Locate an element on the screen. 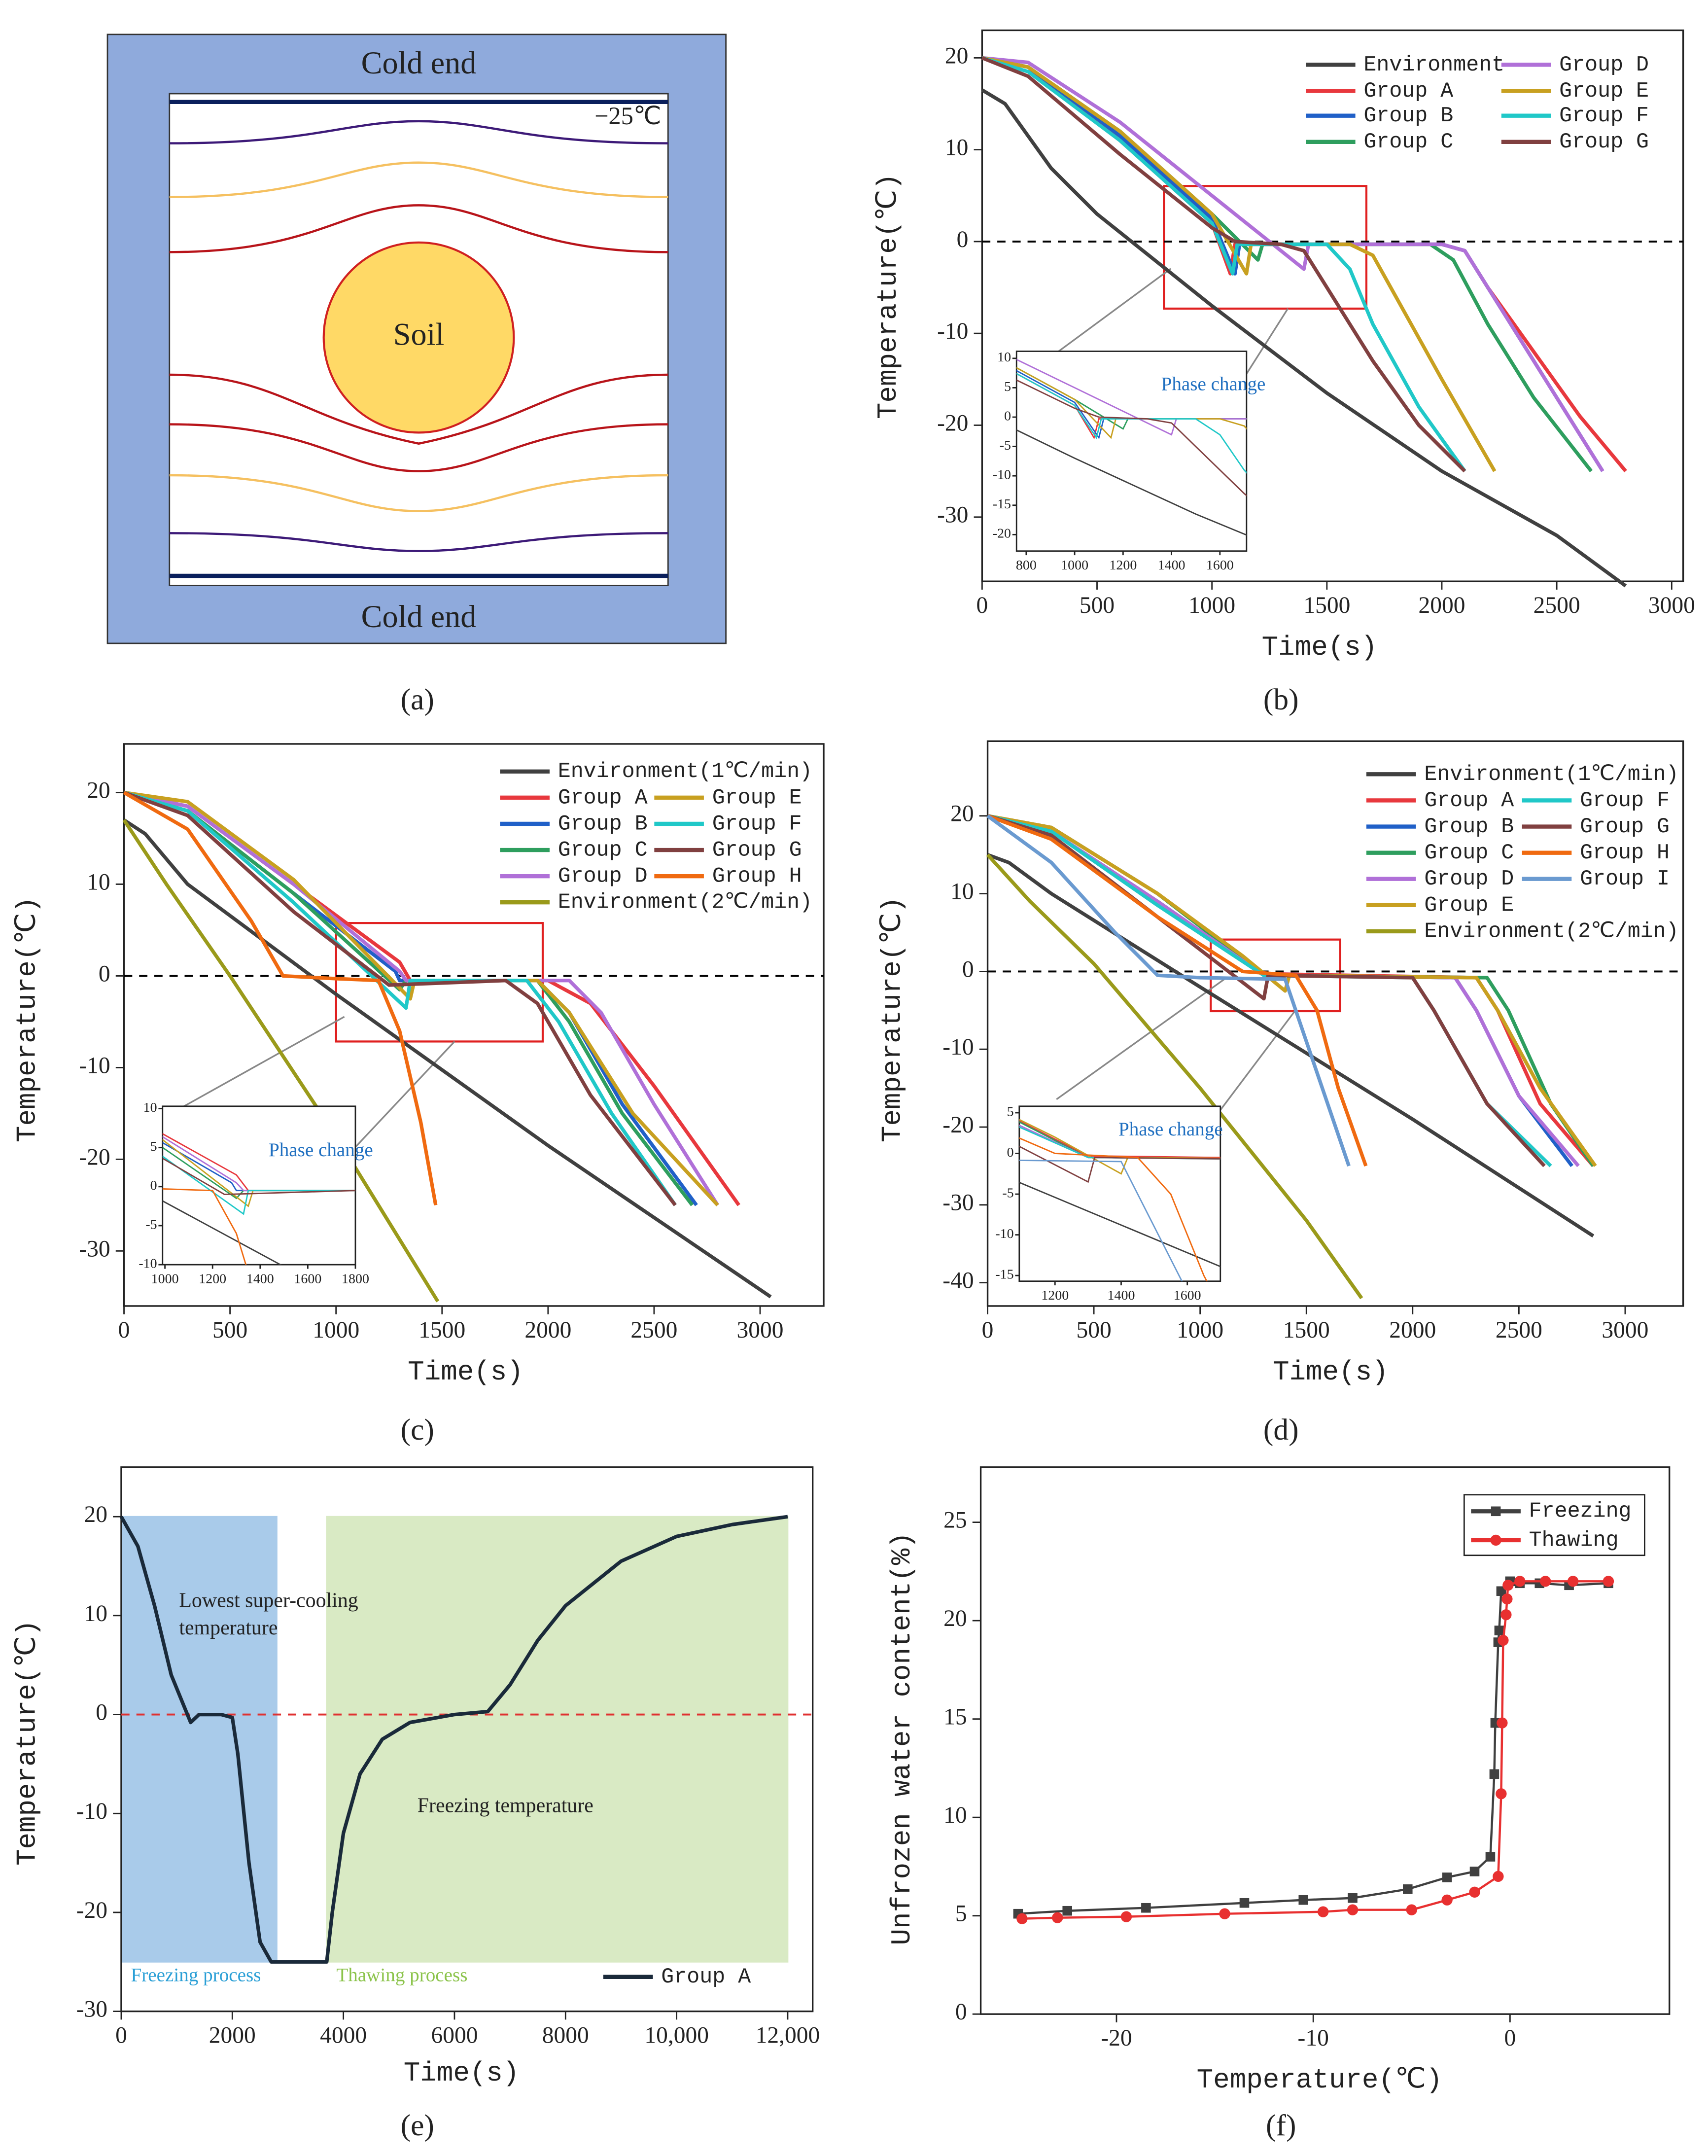  isotherms is located at coordinates (419, 336).